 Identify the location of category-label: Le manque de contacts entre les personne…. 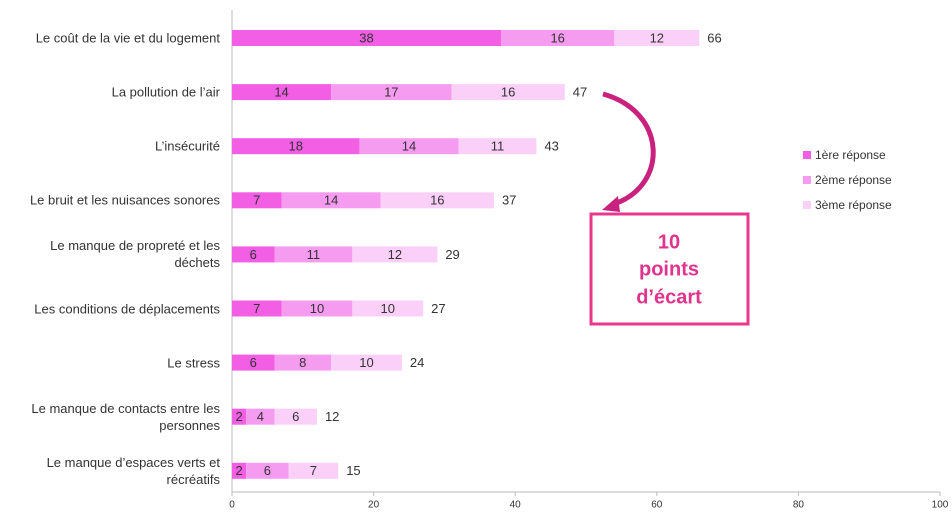
(125, 416).